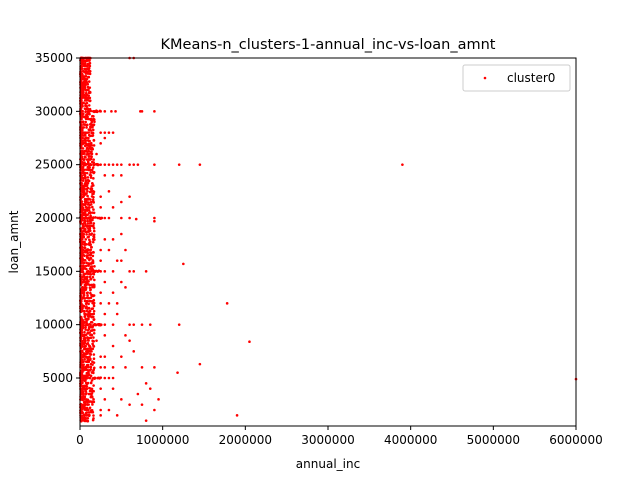  Describe the element at coordinates (80, 440) in the screenshot. I see `x-tick-label: 0` at that location.